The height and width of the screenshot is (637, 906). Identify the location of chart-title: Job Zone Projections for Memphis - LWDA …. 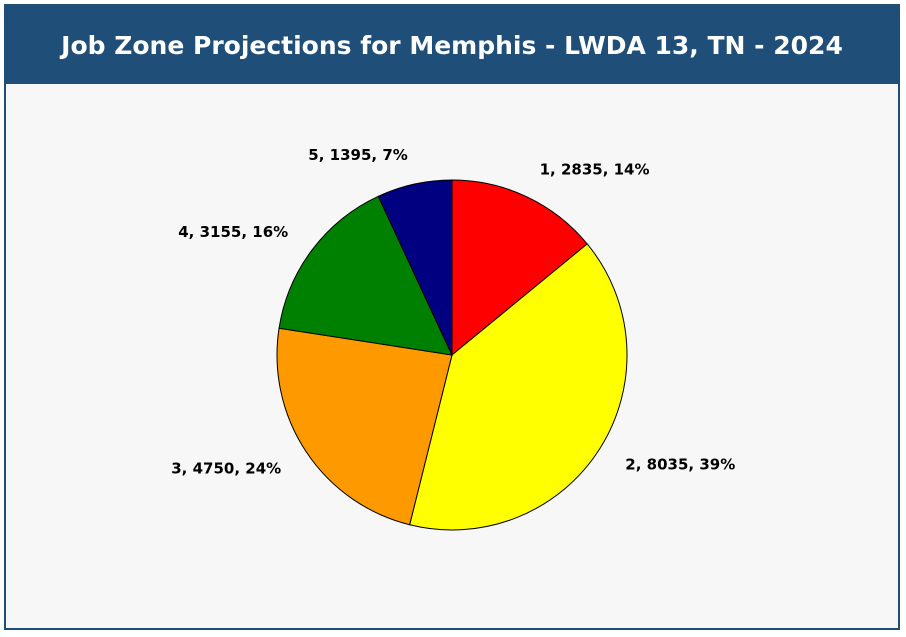
(452, 45).